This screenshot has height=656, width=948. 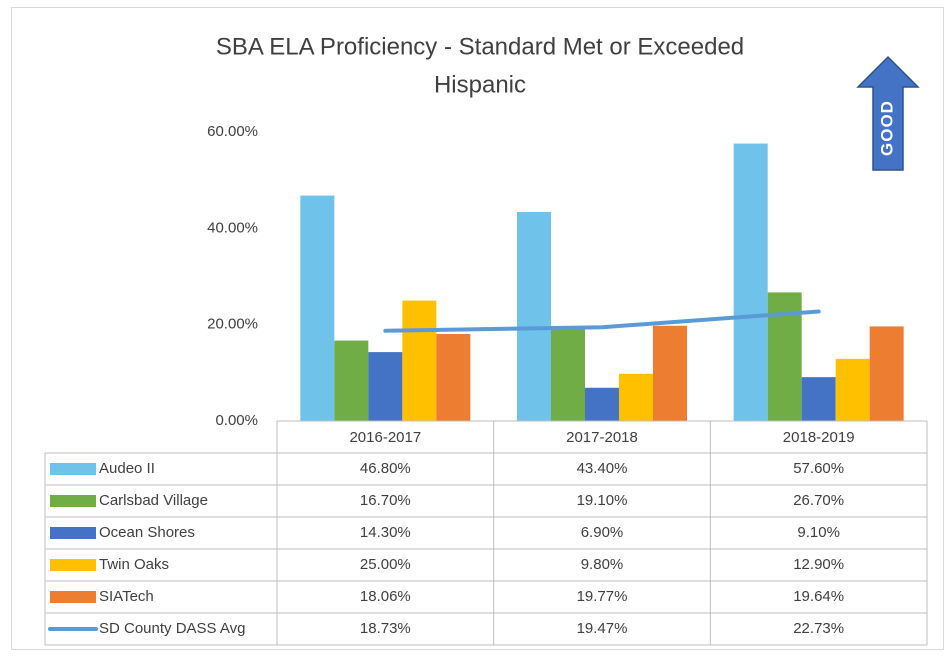 What do you see at coordinates (385, 437) in the screenshot?
I see `x-tick-label: 2016-2017` at bounding box center [385, 437].